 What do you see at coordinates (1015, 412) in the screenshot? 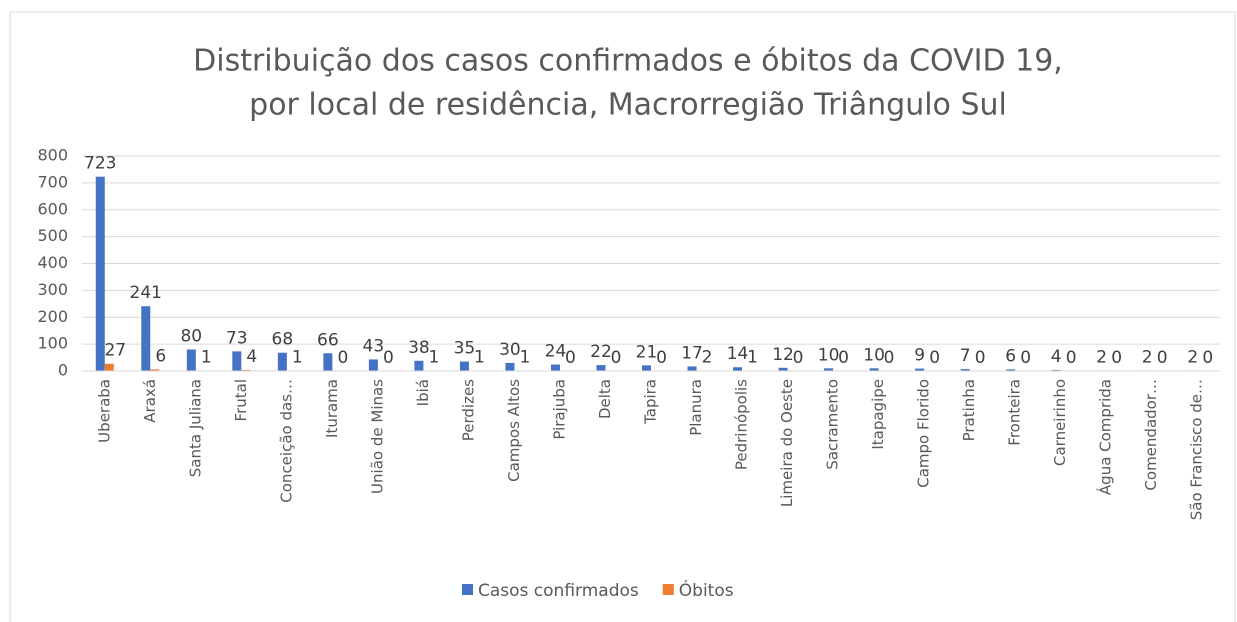
I see `x-tick-label: Fronteira` at bounding box center [1015, 412].